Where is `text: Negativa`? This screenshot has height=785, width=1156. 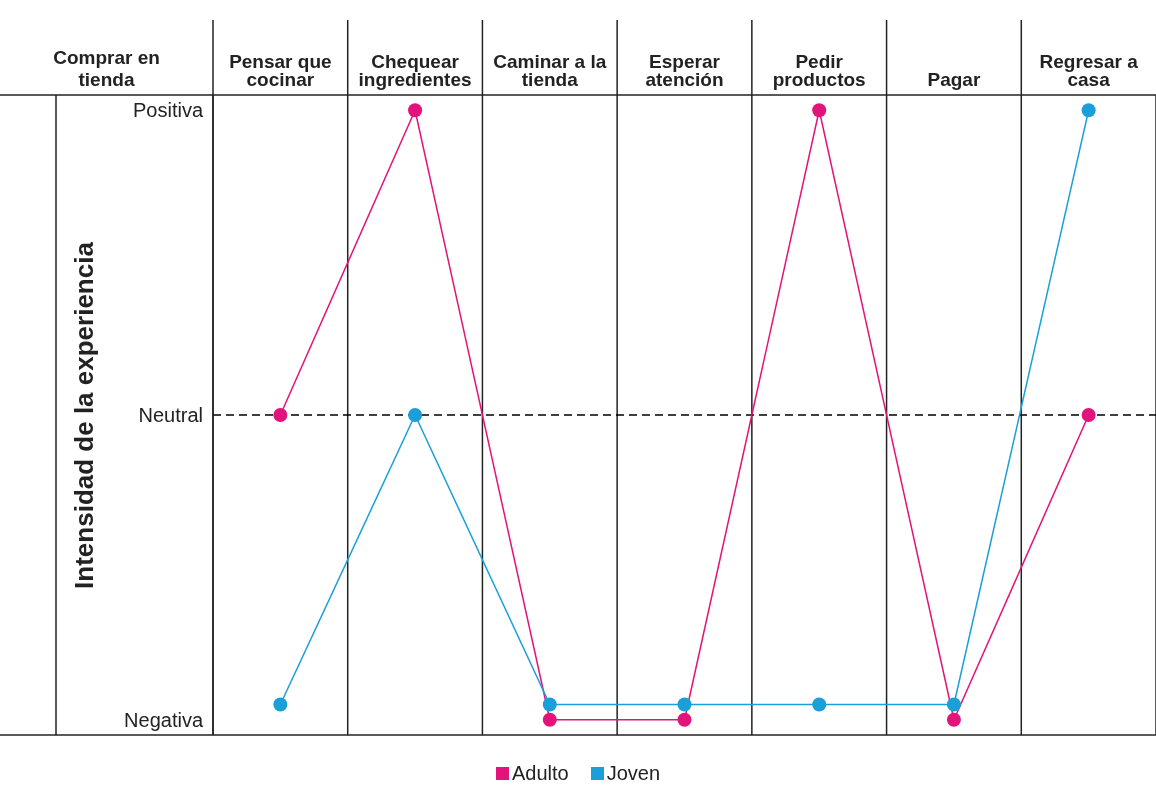
text: Negativa is located at coordinates (164, 719).